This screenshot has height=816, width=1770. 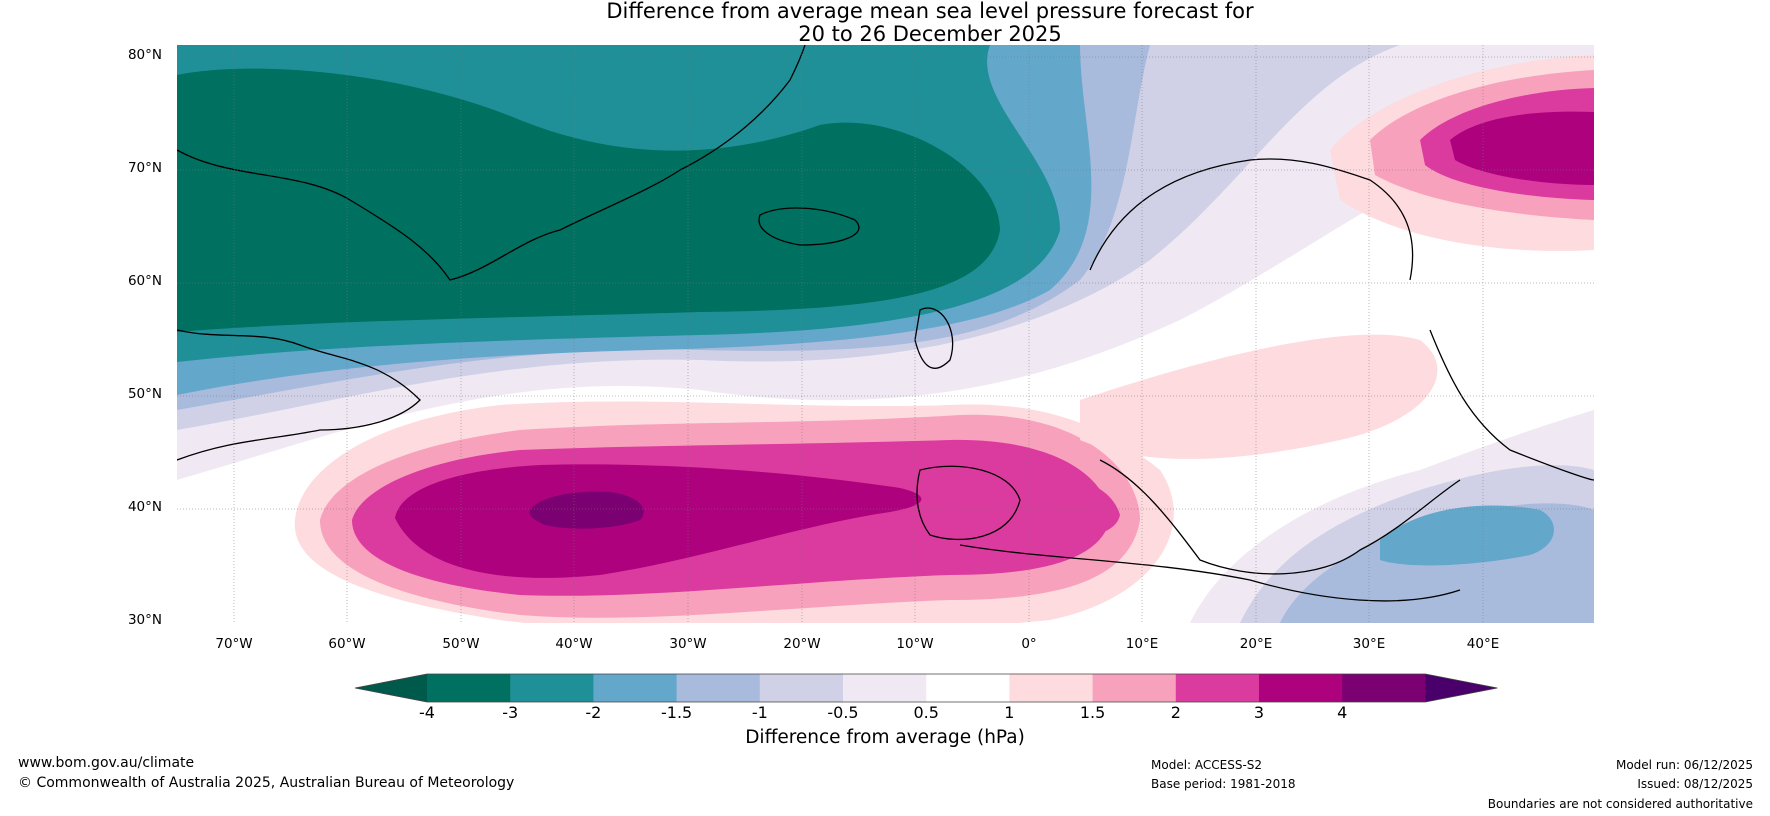 I want to click on colorbar-outline, so click(x=926, y=688).